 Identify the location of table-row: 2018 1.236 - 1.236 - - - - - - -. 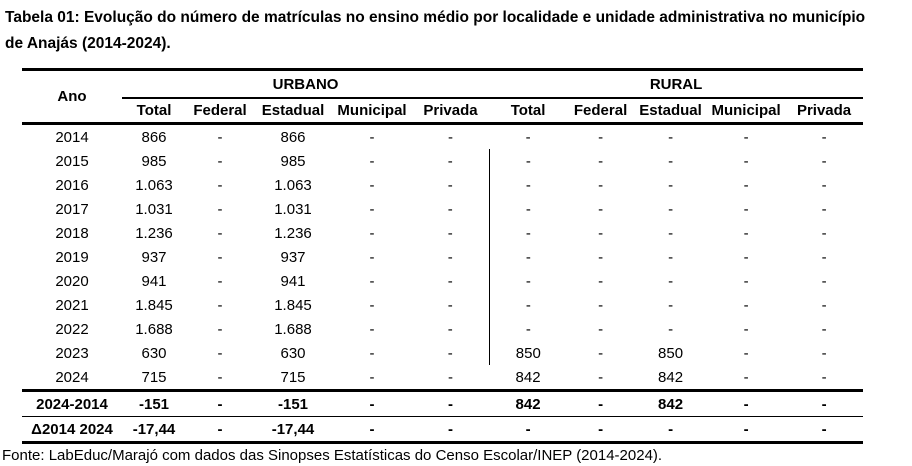
(442, 233).